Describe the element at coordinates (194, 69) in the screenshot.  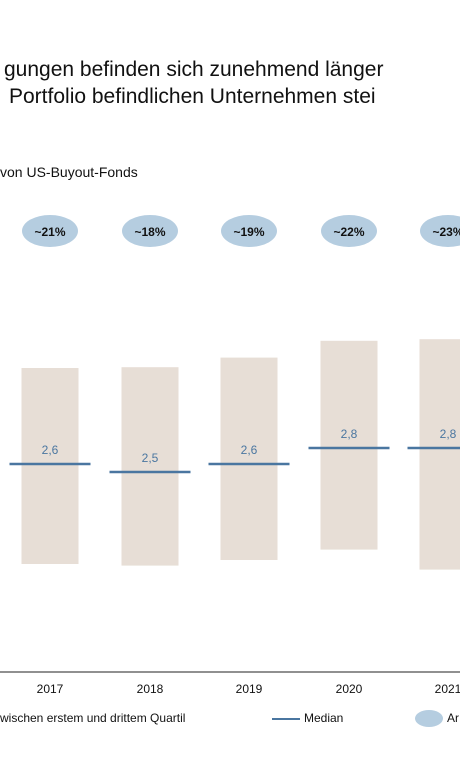
I see `title-line-1: gungen befinden sich zunehmend länger` at that location.